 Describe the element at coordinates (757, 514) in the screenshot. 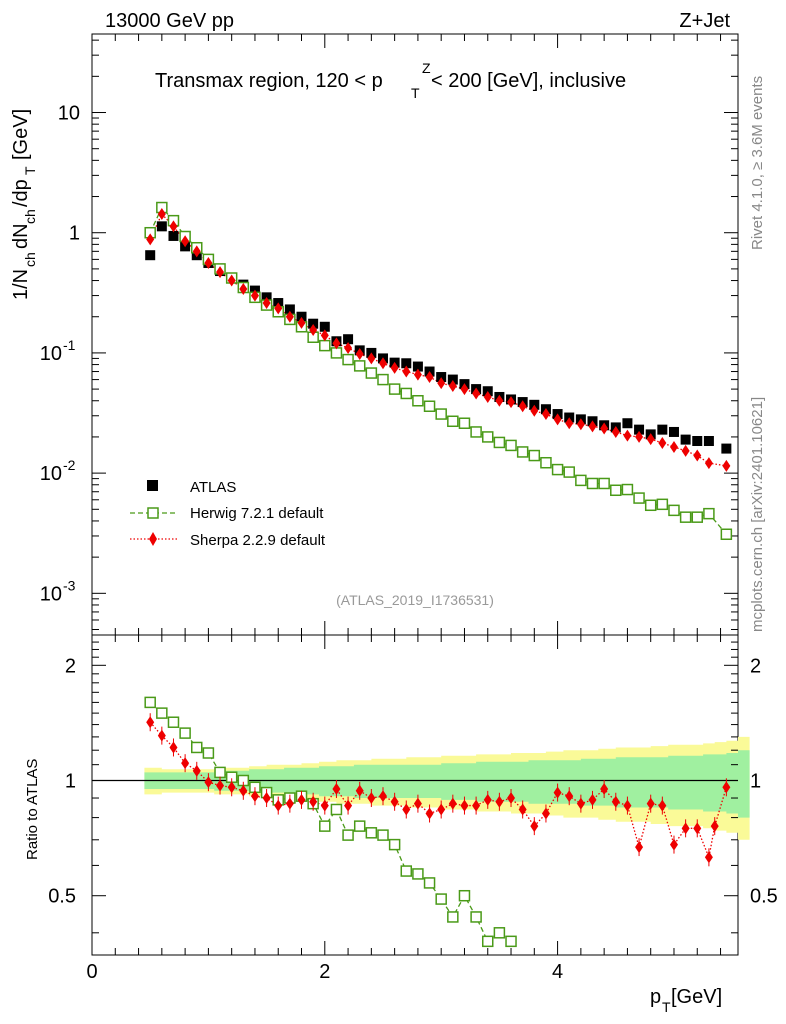

I see `mcplots-label: mcplots.cern.ch [arXiv:2401.10621]` at that location.